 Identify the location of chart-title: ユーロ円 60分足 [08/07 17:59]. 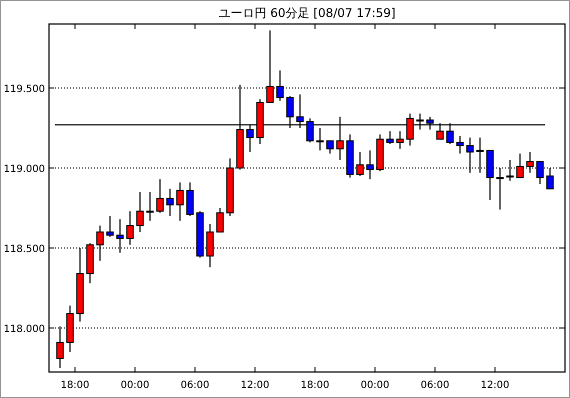
(307, 13).